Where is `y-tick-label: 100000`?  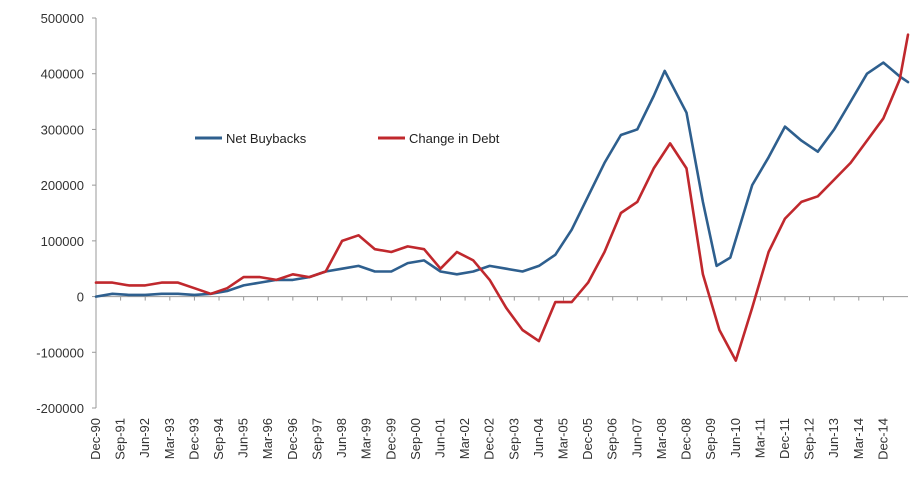
y-tick-label: 100000 is located at coordinates (62, 241).